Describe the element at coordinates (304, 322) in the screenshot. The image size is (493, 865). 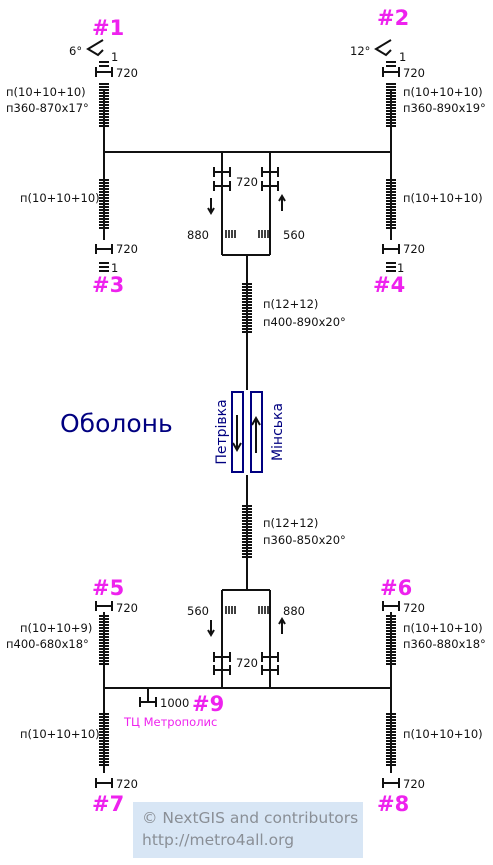
I see `escal-north-spec: п400-890х20°` at that location.